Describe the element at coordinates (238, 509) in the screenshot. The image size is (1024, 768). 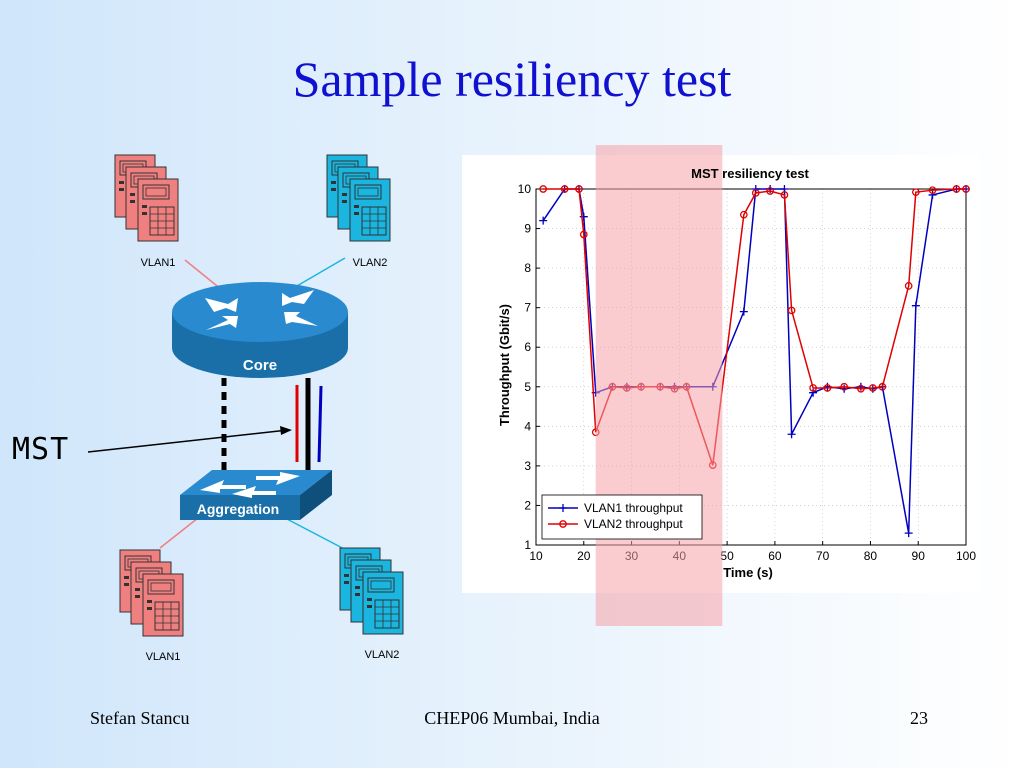
I see `aggregation-label: Aggregation` at that location.